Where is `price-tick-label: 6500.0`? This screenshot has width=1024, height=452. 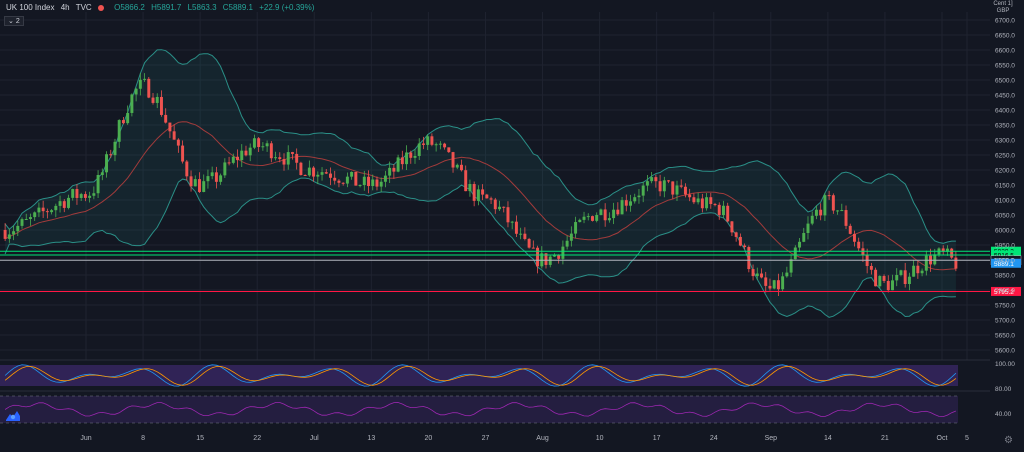
price-tick-label: 6500.0 is located at coordinates (1005, 81).